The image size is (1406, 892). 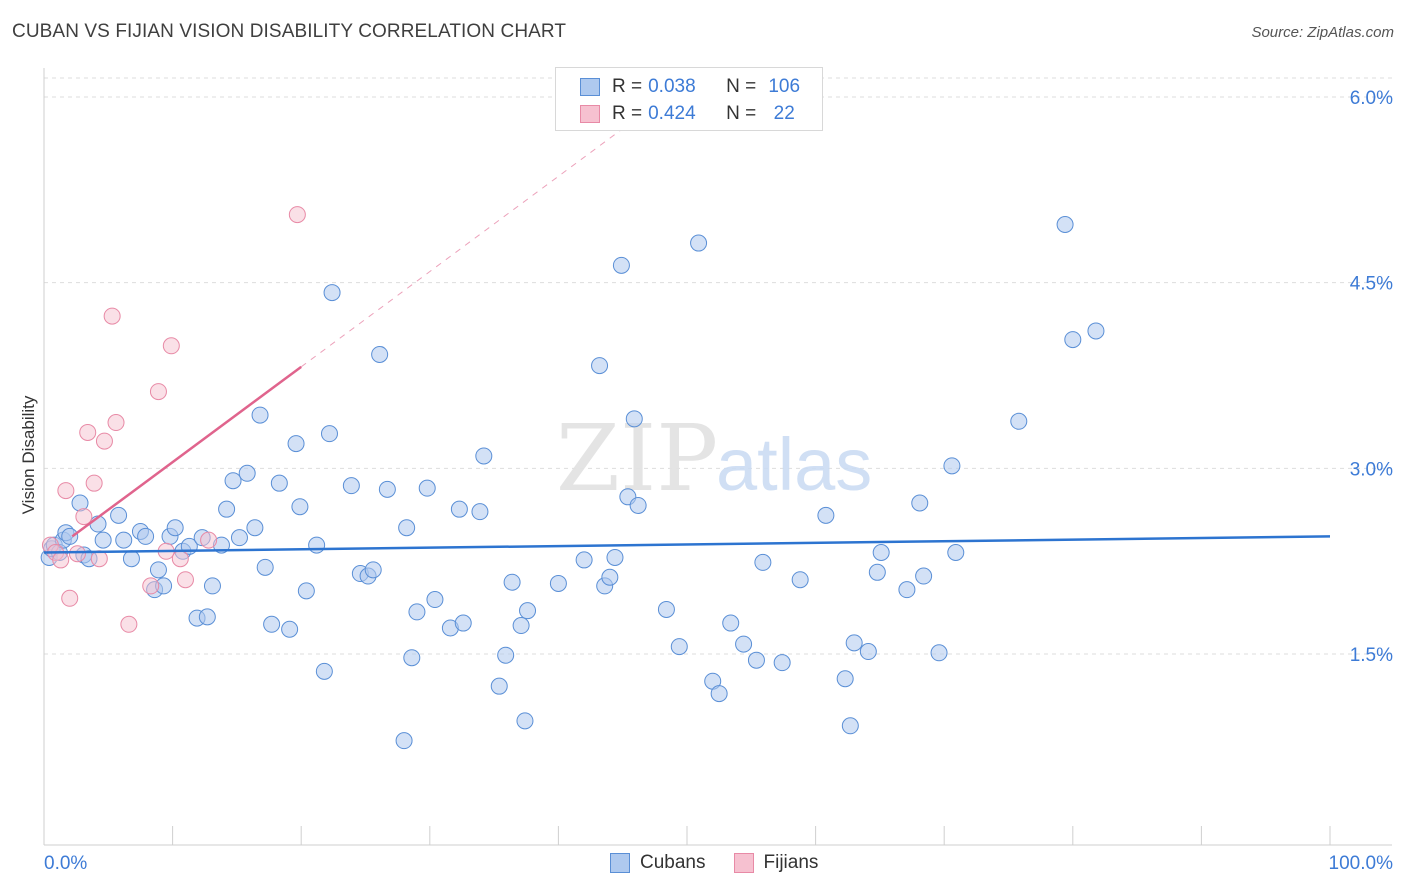 What do you see at coordinates (794, 464) in the screenshot?
I see `watermark-atlas: atlas` at bounding box center [794, 464].